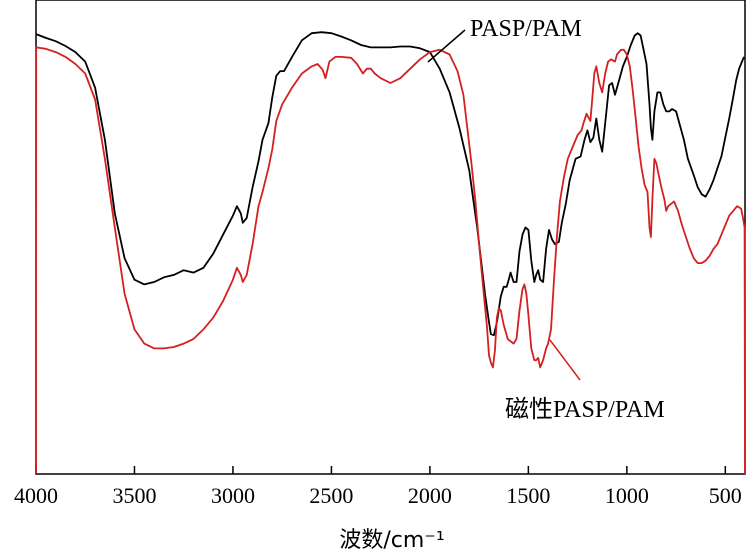 Image resolution: width=749 pixels, height=557 pixels. I want to click on annotation-leader-magnetic-pasp-pam, so click(565, 360).